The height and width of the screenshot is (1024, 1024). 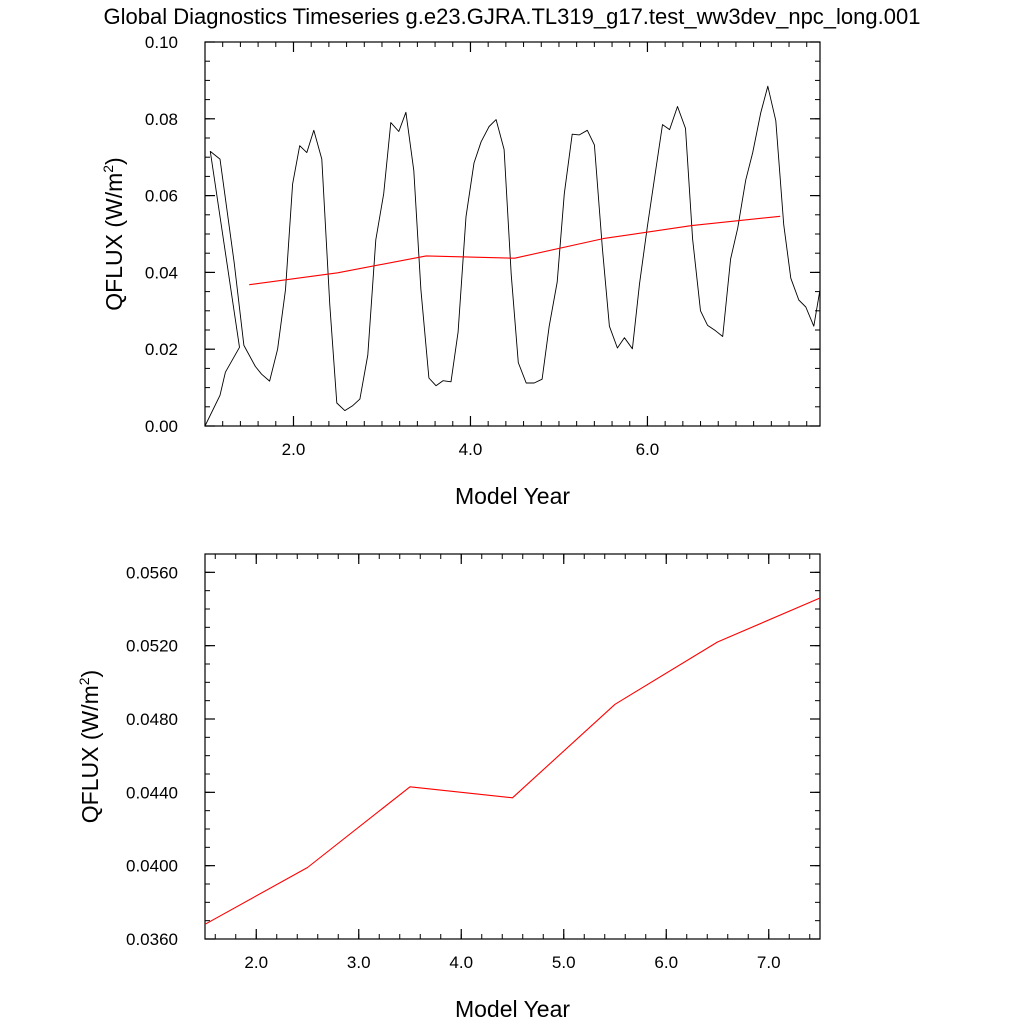 I want to click on x-tick-label: 5.0, so click(x=564, y=962).